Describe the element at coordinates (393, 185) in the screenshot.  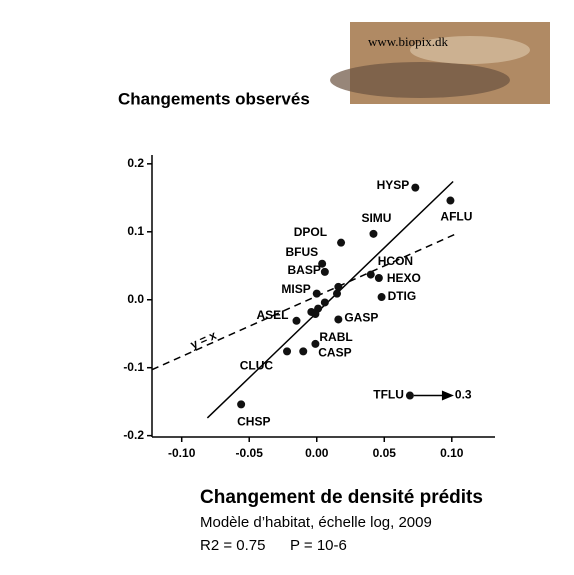
I see `point-label: HYSP` at that location.